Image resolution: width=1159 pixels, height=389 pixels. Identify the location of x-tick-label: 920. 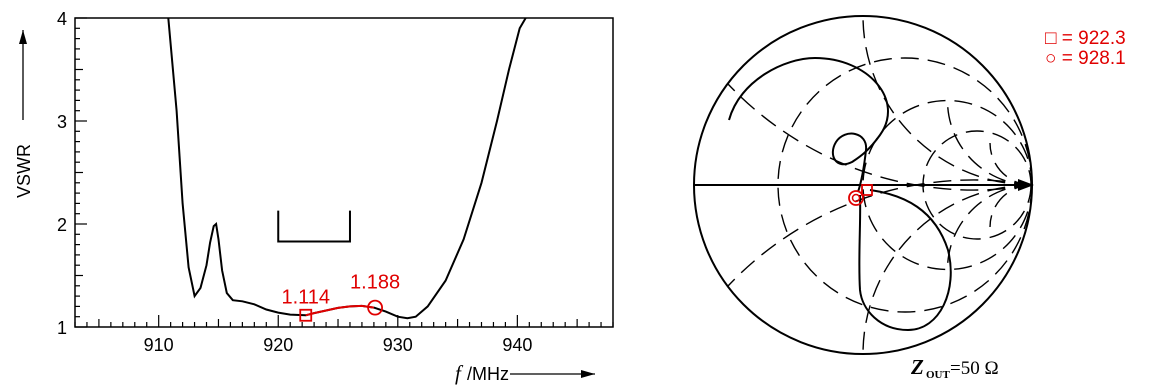
(278, 345).